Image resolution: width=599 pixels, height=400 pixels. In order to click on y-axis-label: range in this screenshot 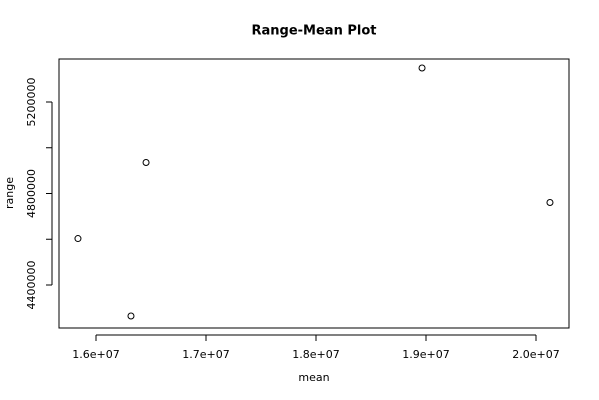, I will do `click(9, 193)`.